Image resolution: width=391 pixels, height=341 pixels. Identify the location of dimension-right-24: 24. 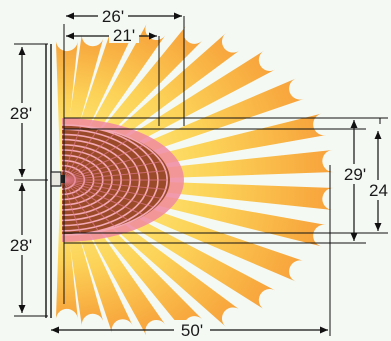
(379, 181).